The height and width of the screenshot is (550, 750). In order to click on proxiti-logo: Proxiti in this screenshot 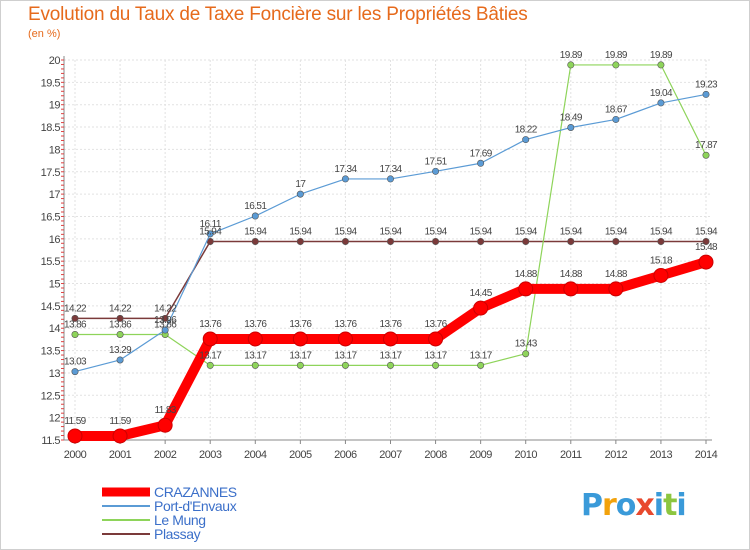, I will do `click(634, 505)`.